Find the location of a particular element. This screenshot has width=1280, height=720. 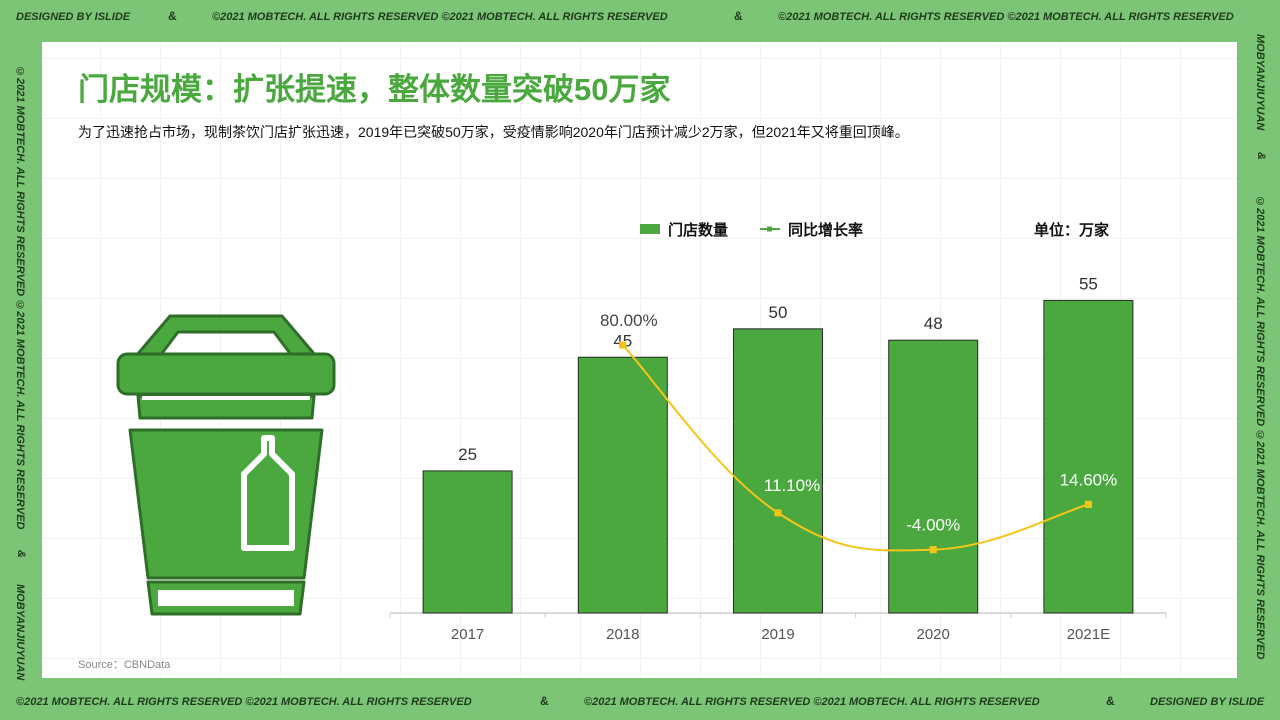

bar-label-2017: 25 is located at coordinates (467, 454).